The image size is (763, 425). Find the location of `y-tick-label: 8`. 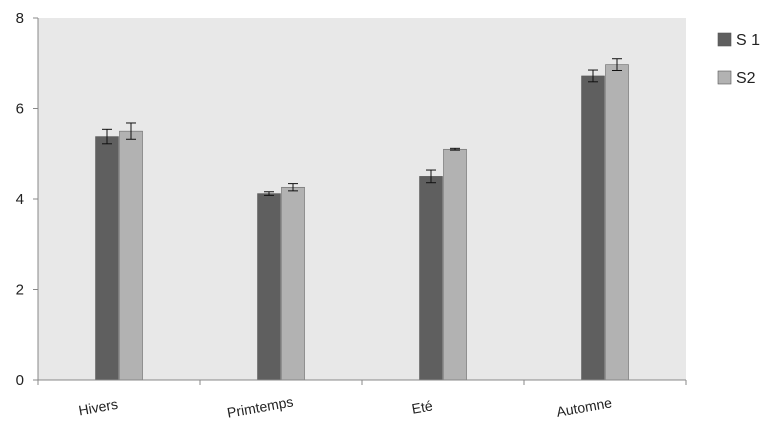

y-tick-label: 8 is located at coordinates (20, 18).